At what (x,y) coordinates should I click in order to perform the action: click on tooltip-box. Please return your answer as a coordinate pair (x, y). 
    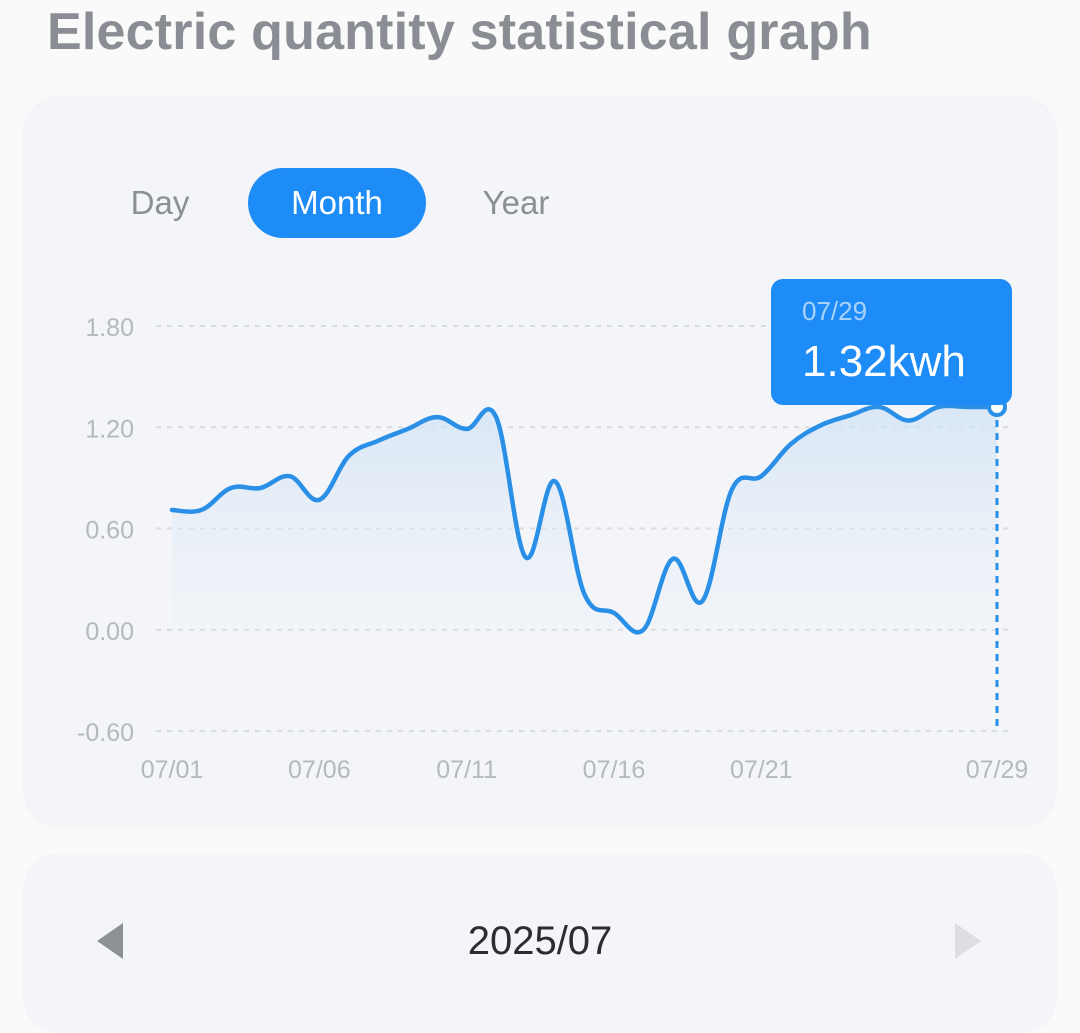
    Looking at the image, I should click on (891, 342).